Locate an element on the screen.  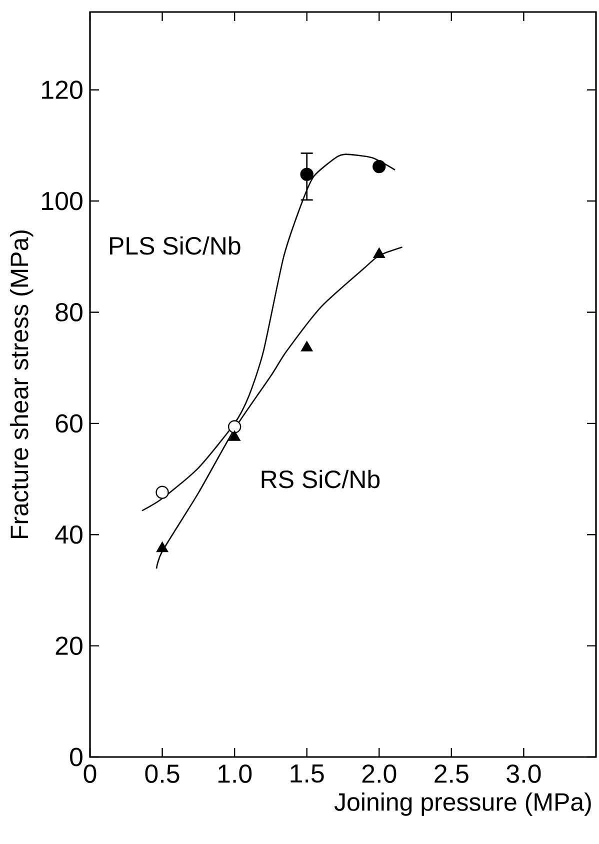
x-tick-label: 2.0 is located at coordinates (379, 773).